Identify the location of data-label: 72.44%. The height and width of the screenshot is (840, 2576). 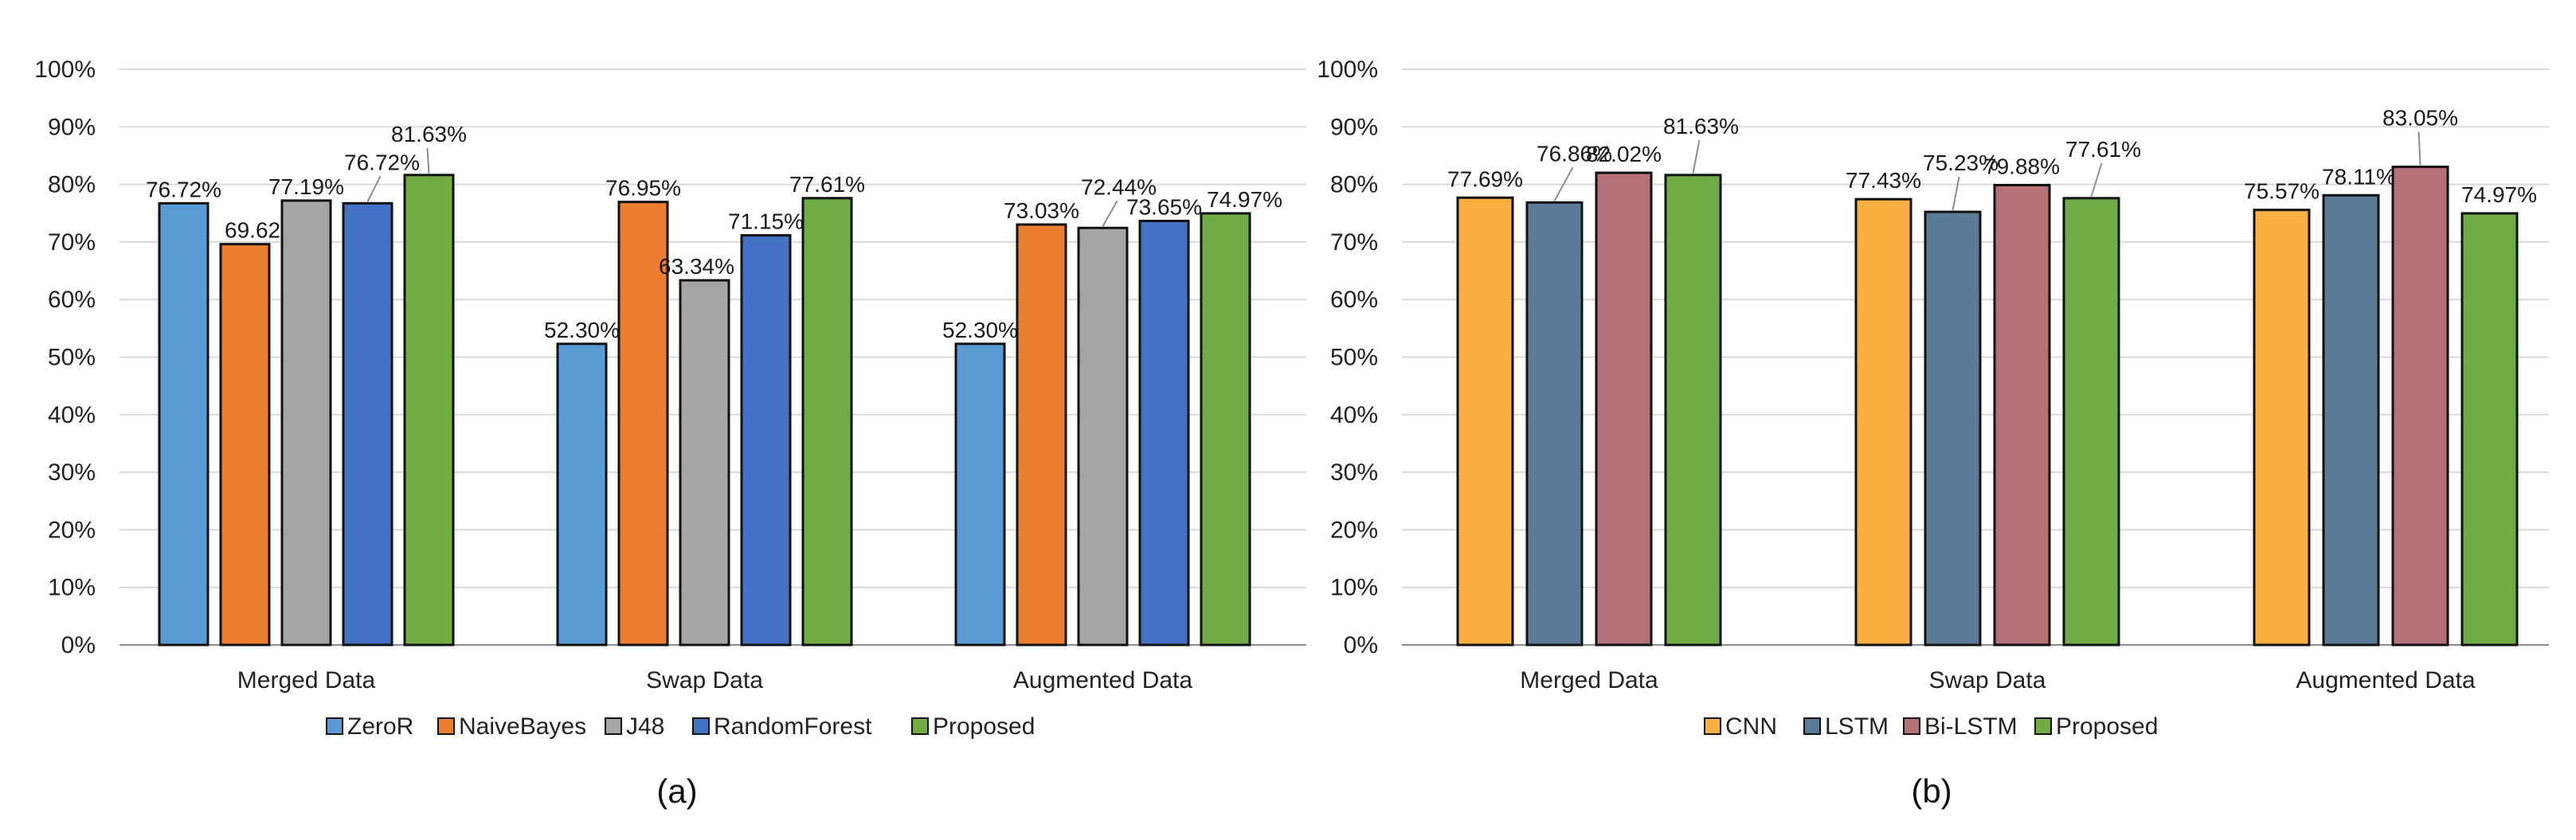
(1119, 186).